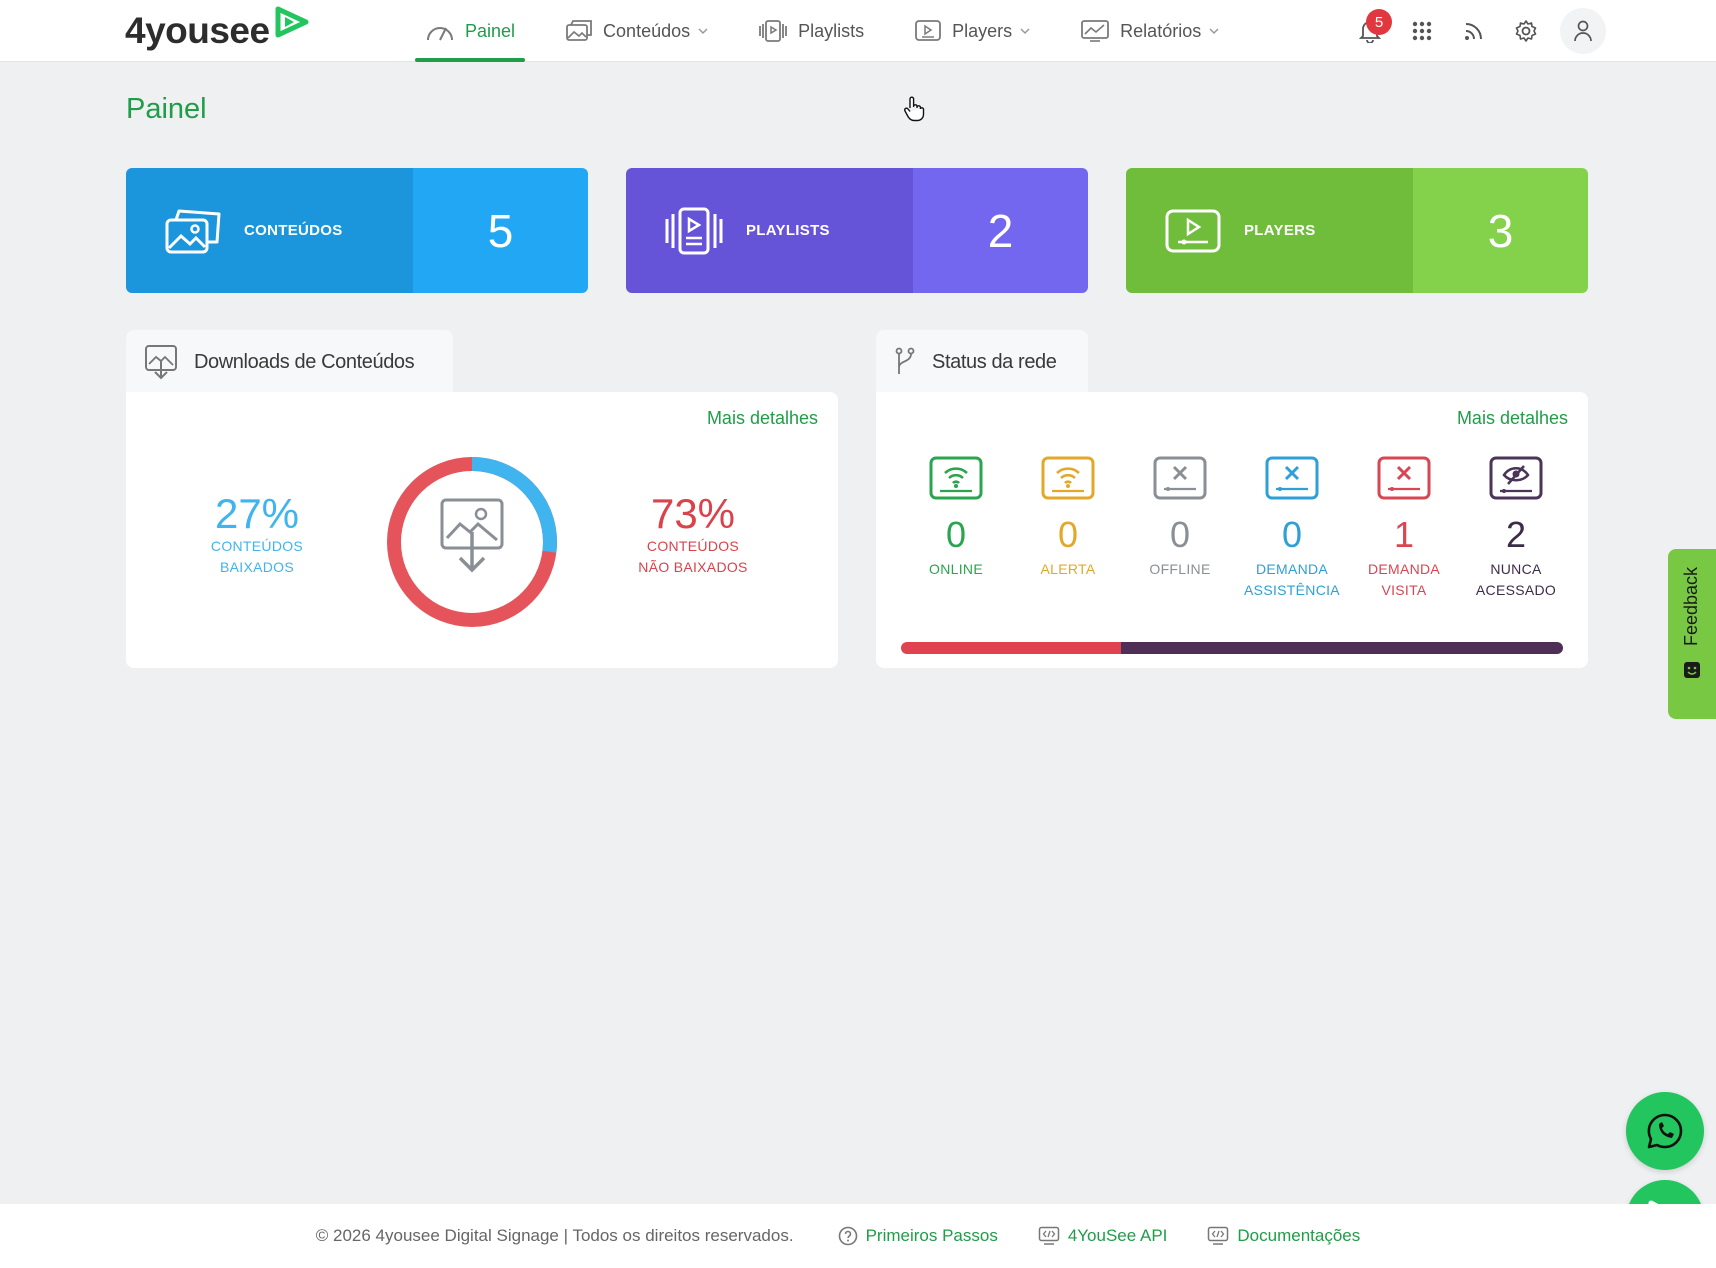 Image resolution: width=1716 pixels, height=1268 pixels. I want to click on stat-card-conteudos: CONTEÚDOS 5, so click(357, 230).